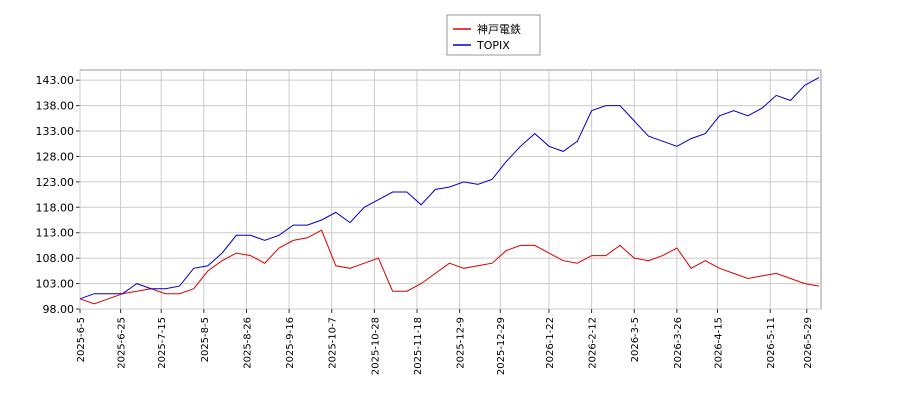 The image size is (900, 404). I want to click on x-tick-label: 2025-8-26, so click(247, 343).